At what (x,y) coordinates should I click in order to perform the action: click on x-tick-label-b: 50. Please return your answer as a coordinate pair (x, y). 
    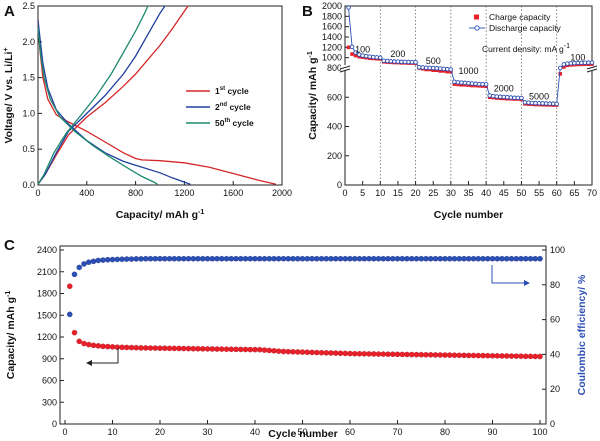
    Looking at the image, I should click on (521, 193).